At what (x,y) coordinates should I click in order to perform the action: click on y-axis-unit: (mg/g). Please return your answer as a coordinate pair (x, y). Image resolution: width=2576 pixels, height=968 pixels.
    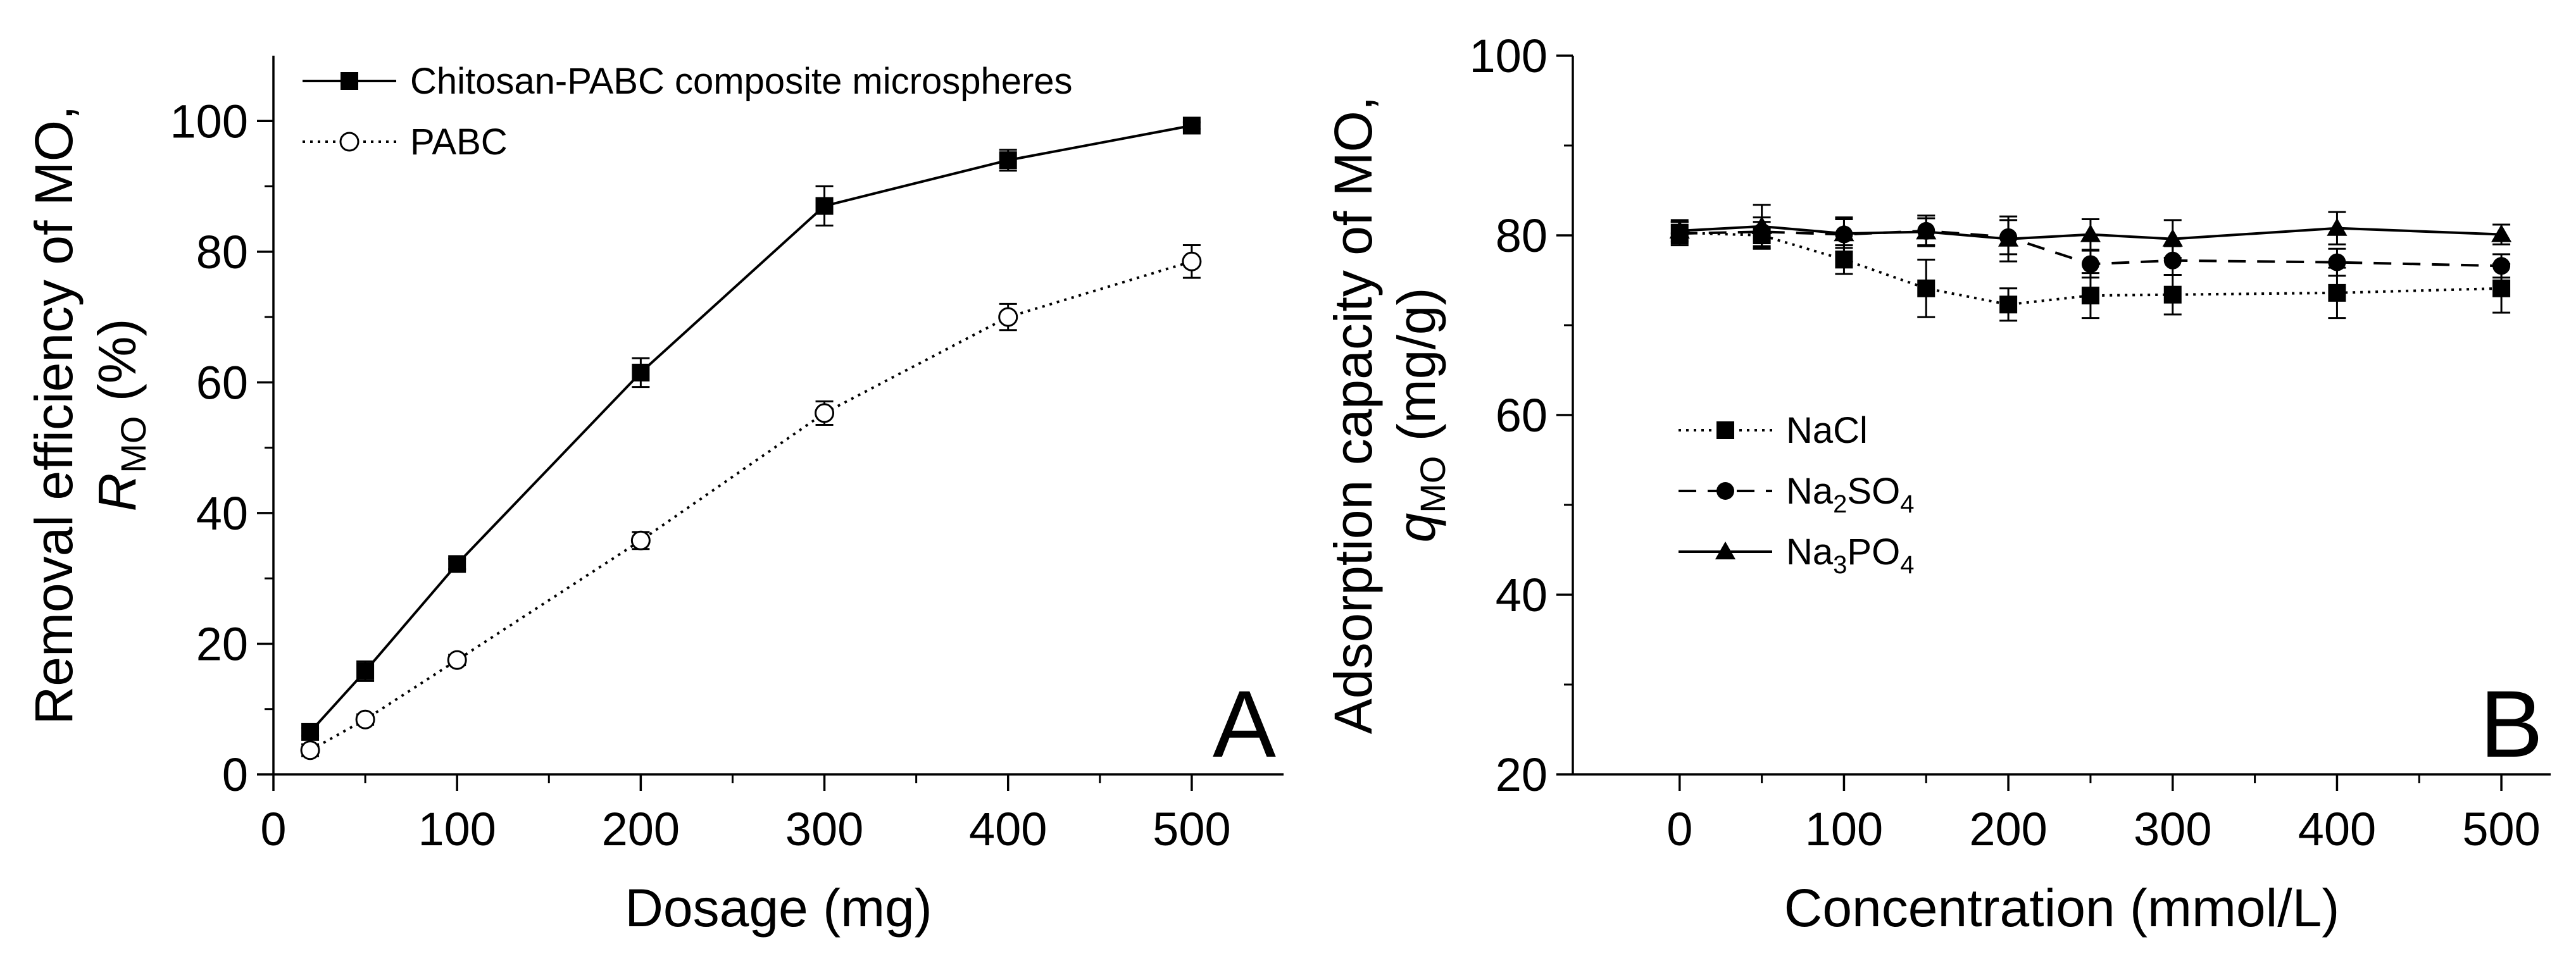
    Looking at the image, I should click on (1416, 372).